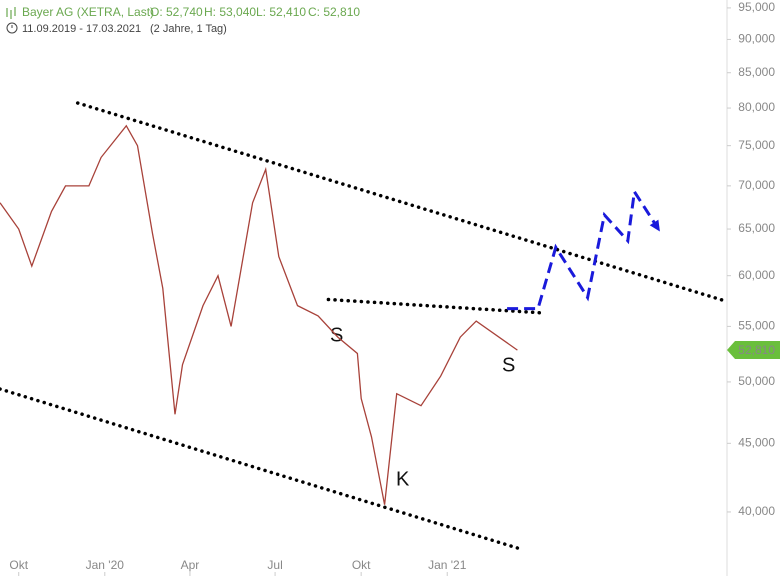 The height and width of the screenshot is (576, 780). Describe the element at coordinates (508, 365) in the screenshot. I see `annotation: S` at that location.